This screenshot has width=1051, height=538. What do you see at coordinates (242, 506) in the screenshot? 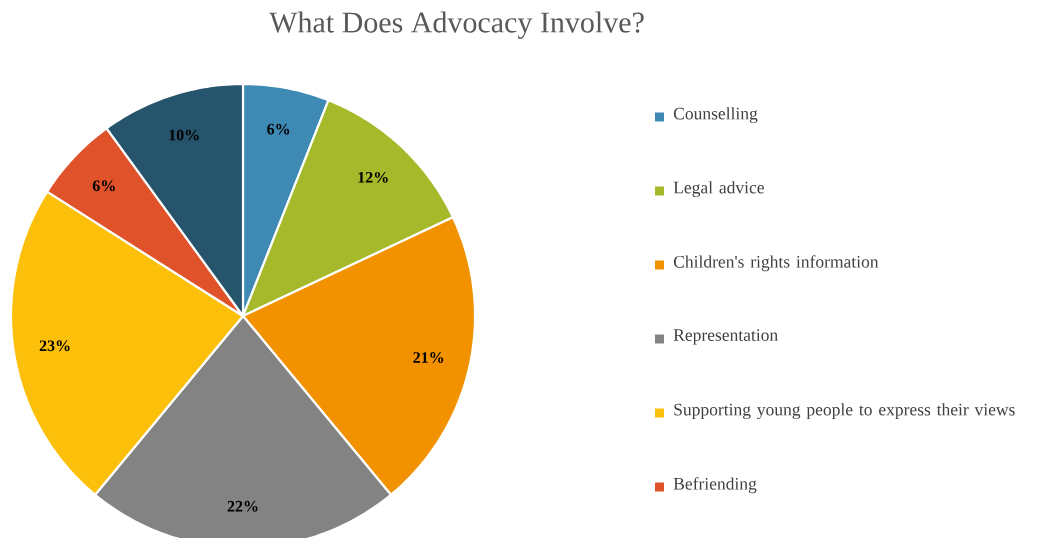
I see `data-label: 22%` at bounding box center [242, 506].